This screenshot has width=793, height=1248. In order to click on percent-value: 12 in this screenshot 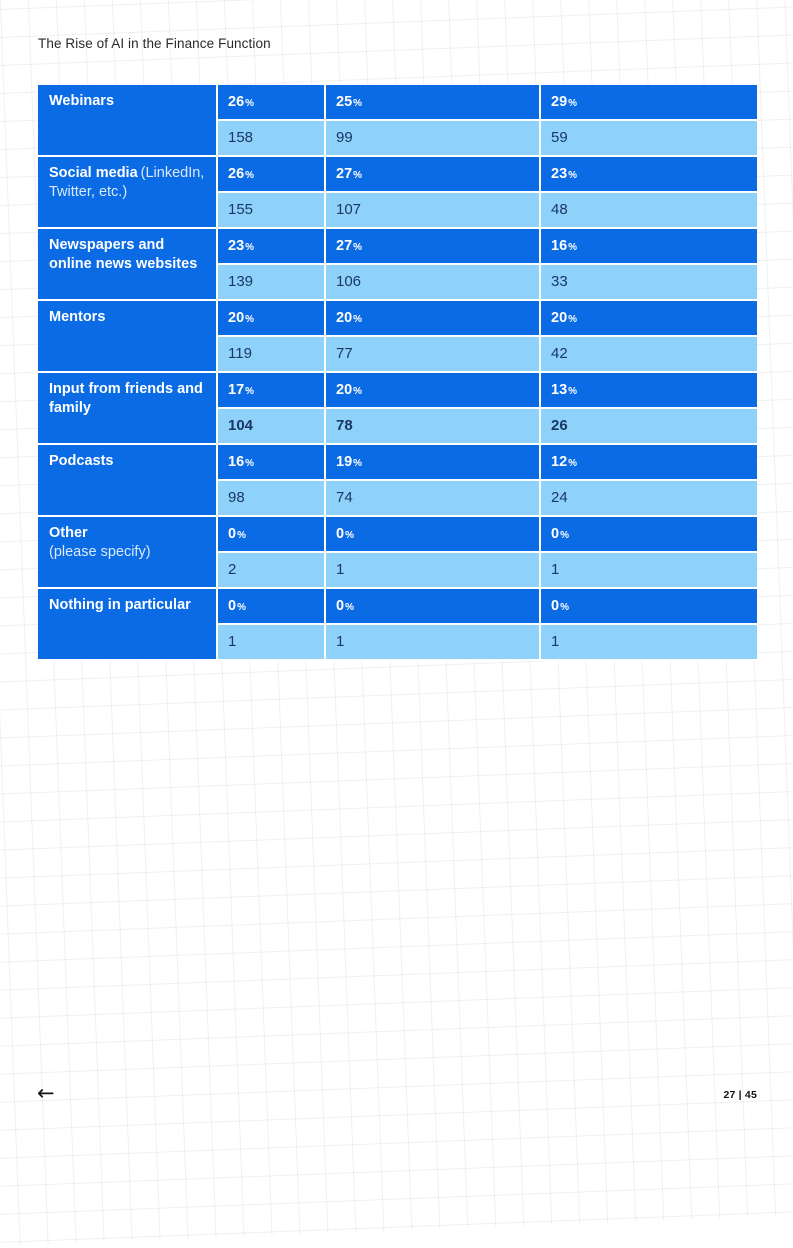, I will do `click(559, 462)`.